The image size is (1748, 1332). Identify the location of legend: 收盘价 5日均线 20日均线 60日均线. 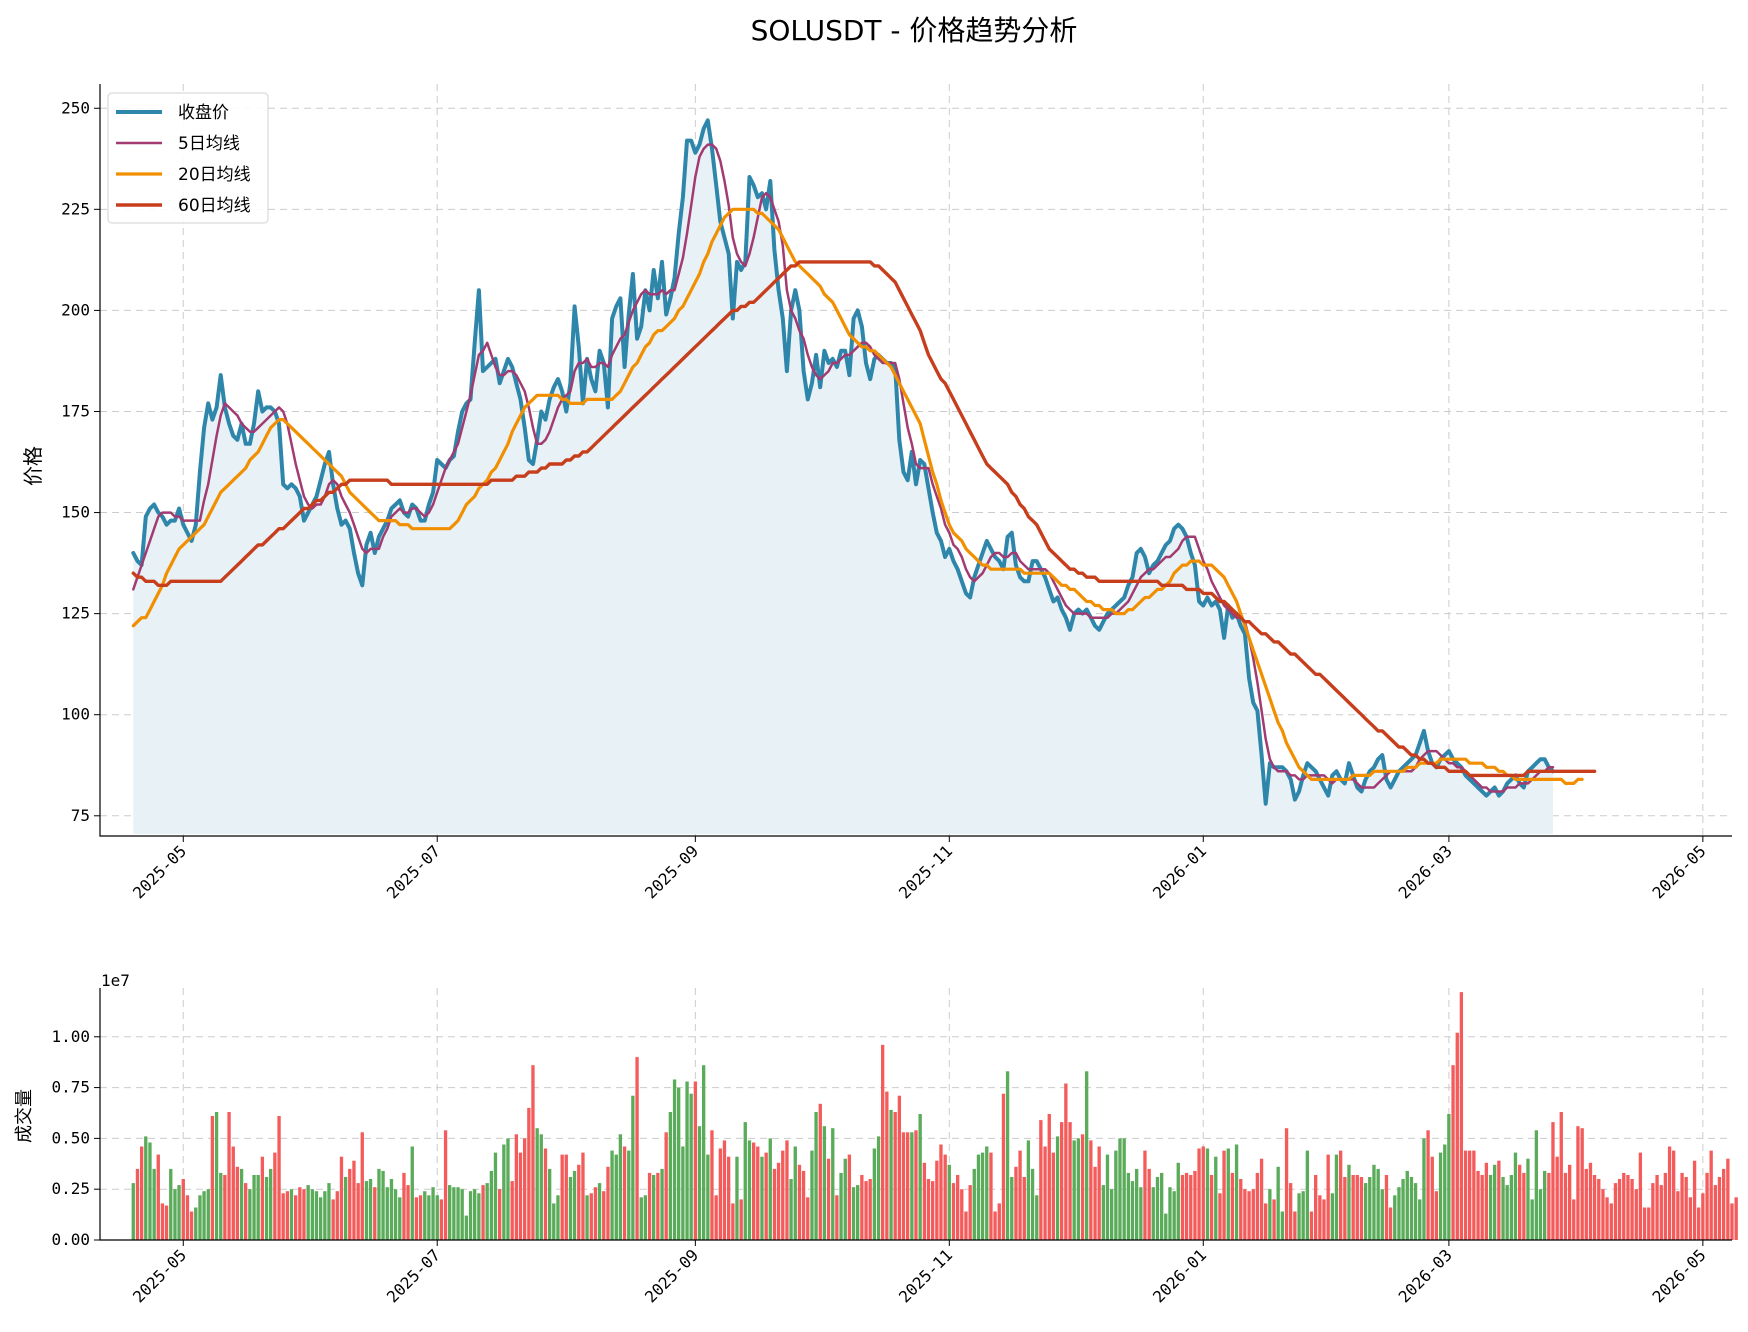
(188, 158).